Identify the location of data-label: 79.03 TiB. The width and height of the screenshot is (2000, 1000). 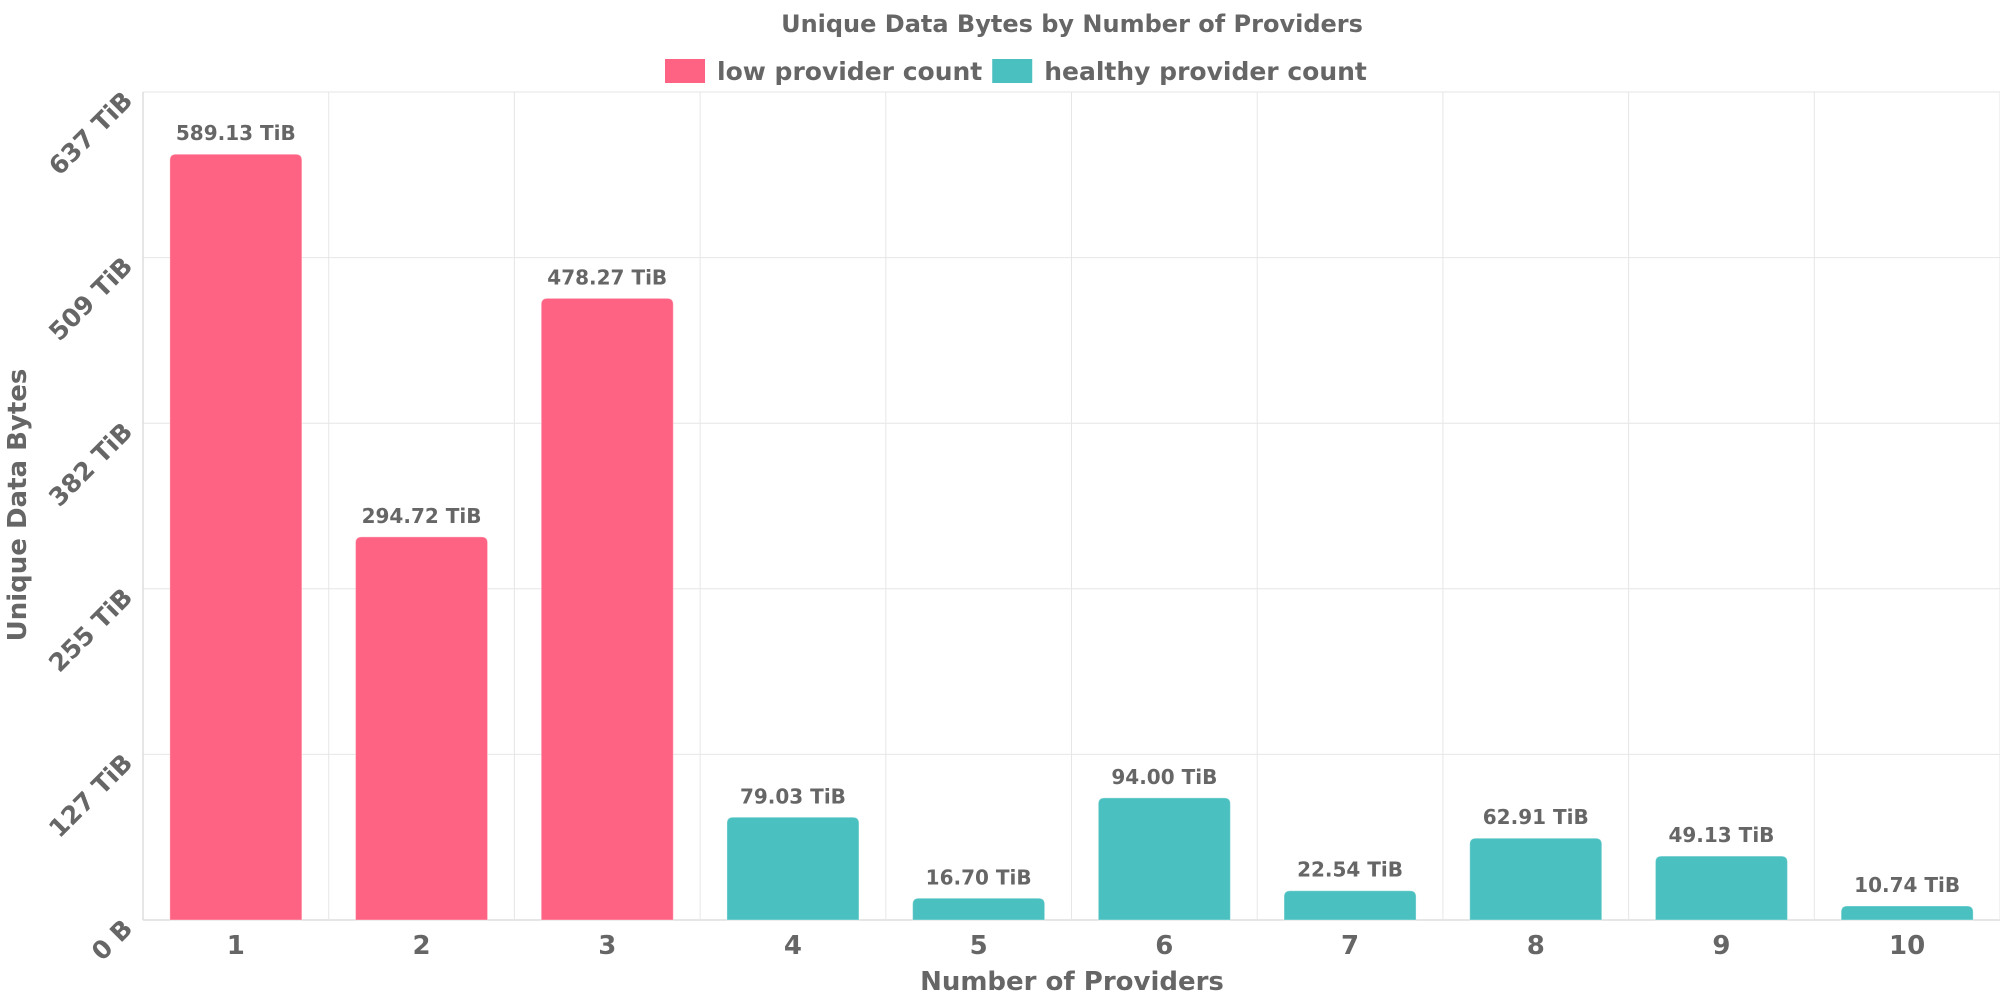
(793, 796).